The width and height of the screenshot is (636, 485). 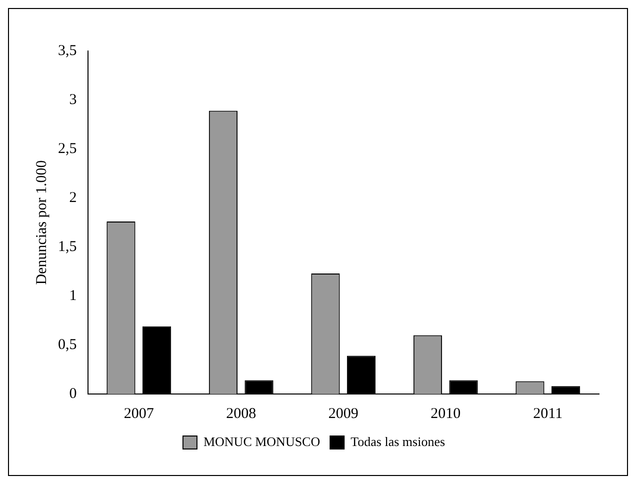 I want to click on y-tick-label: 3, so click(x=73, y=100).